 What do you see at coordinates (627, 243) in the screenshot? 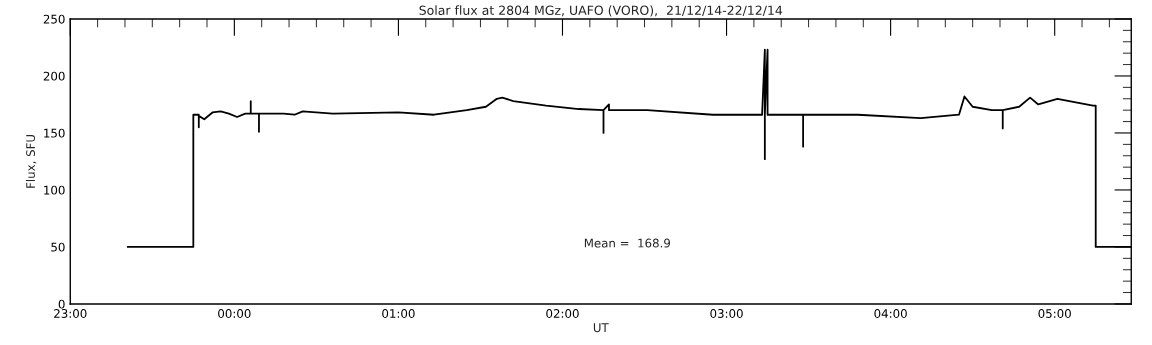
I see `annotation: Mean = 168.9` at bounding box center [627, 243].